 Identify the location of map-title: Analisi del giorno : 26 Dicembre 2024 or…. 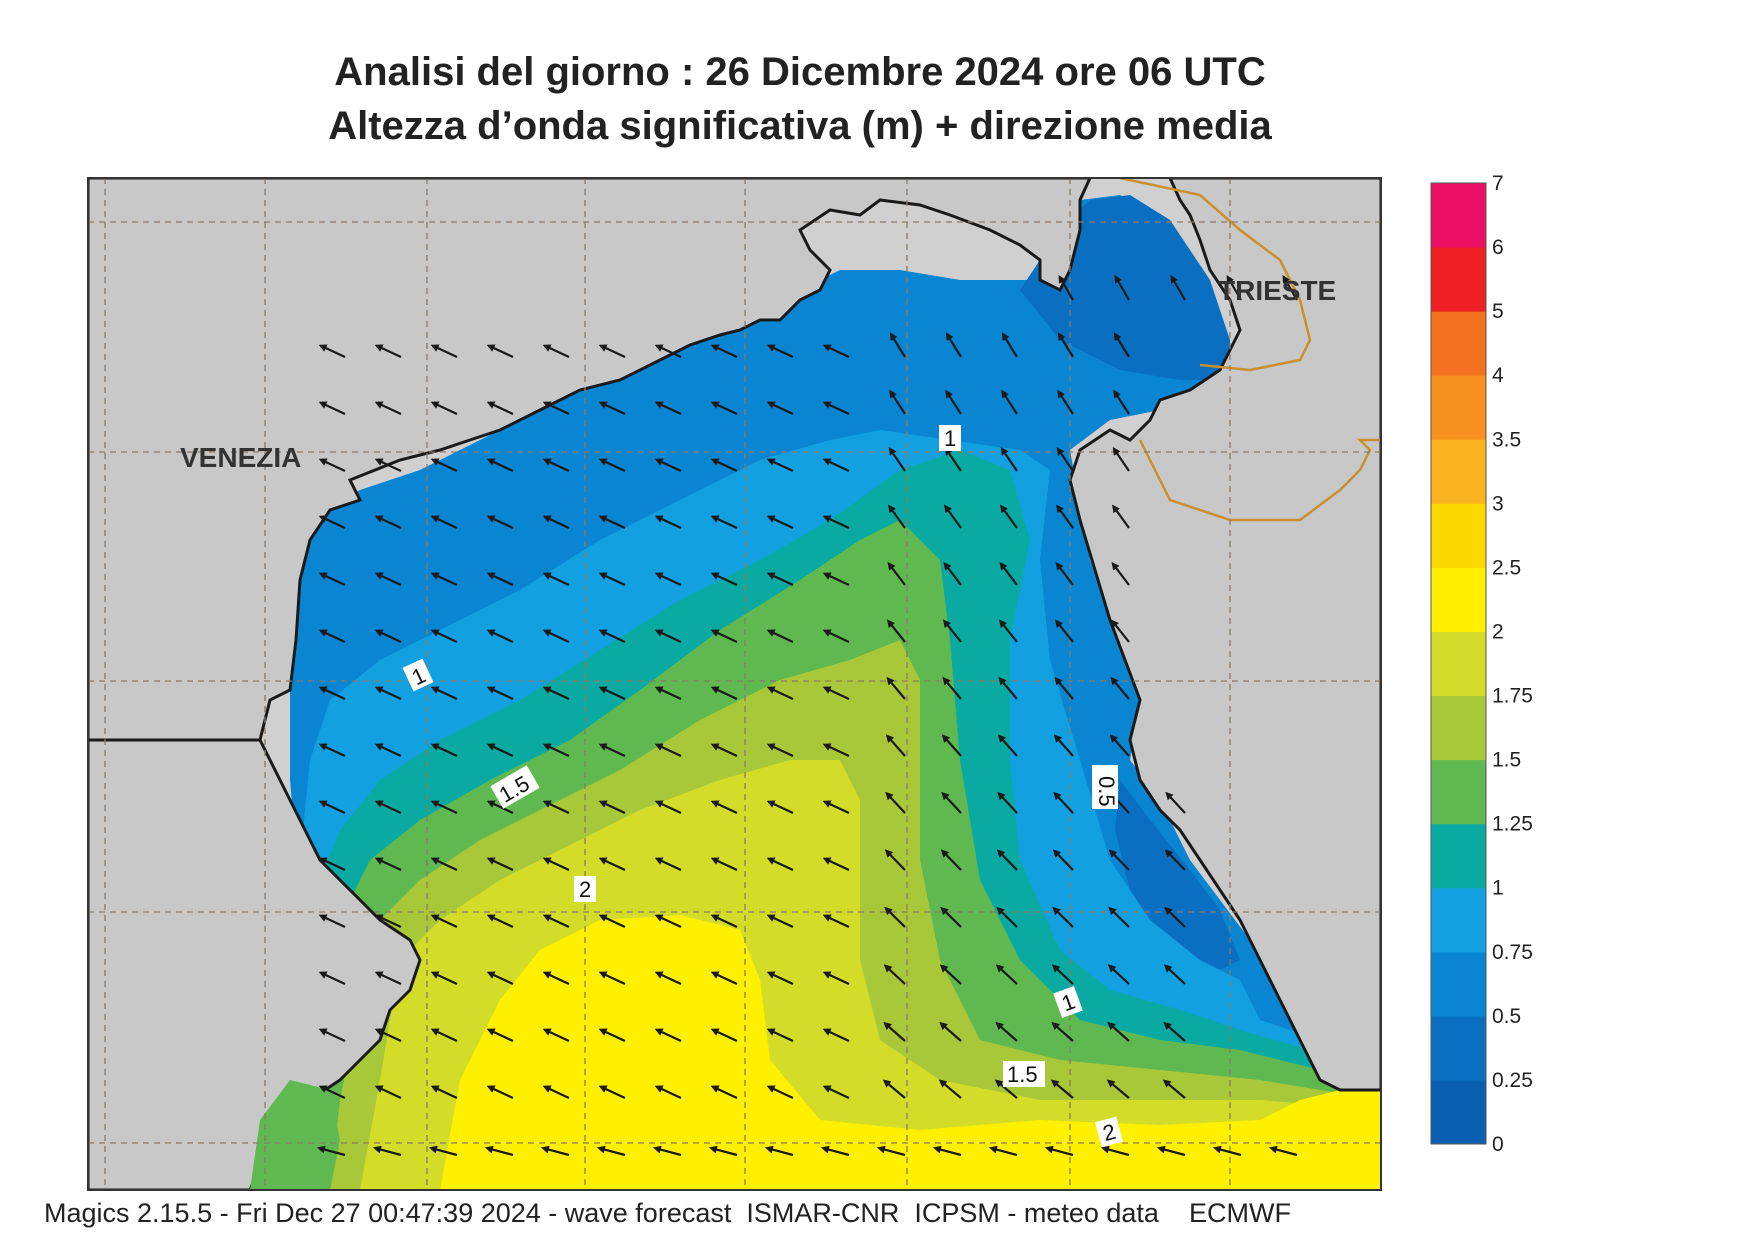
(800, 72).